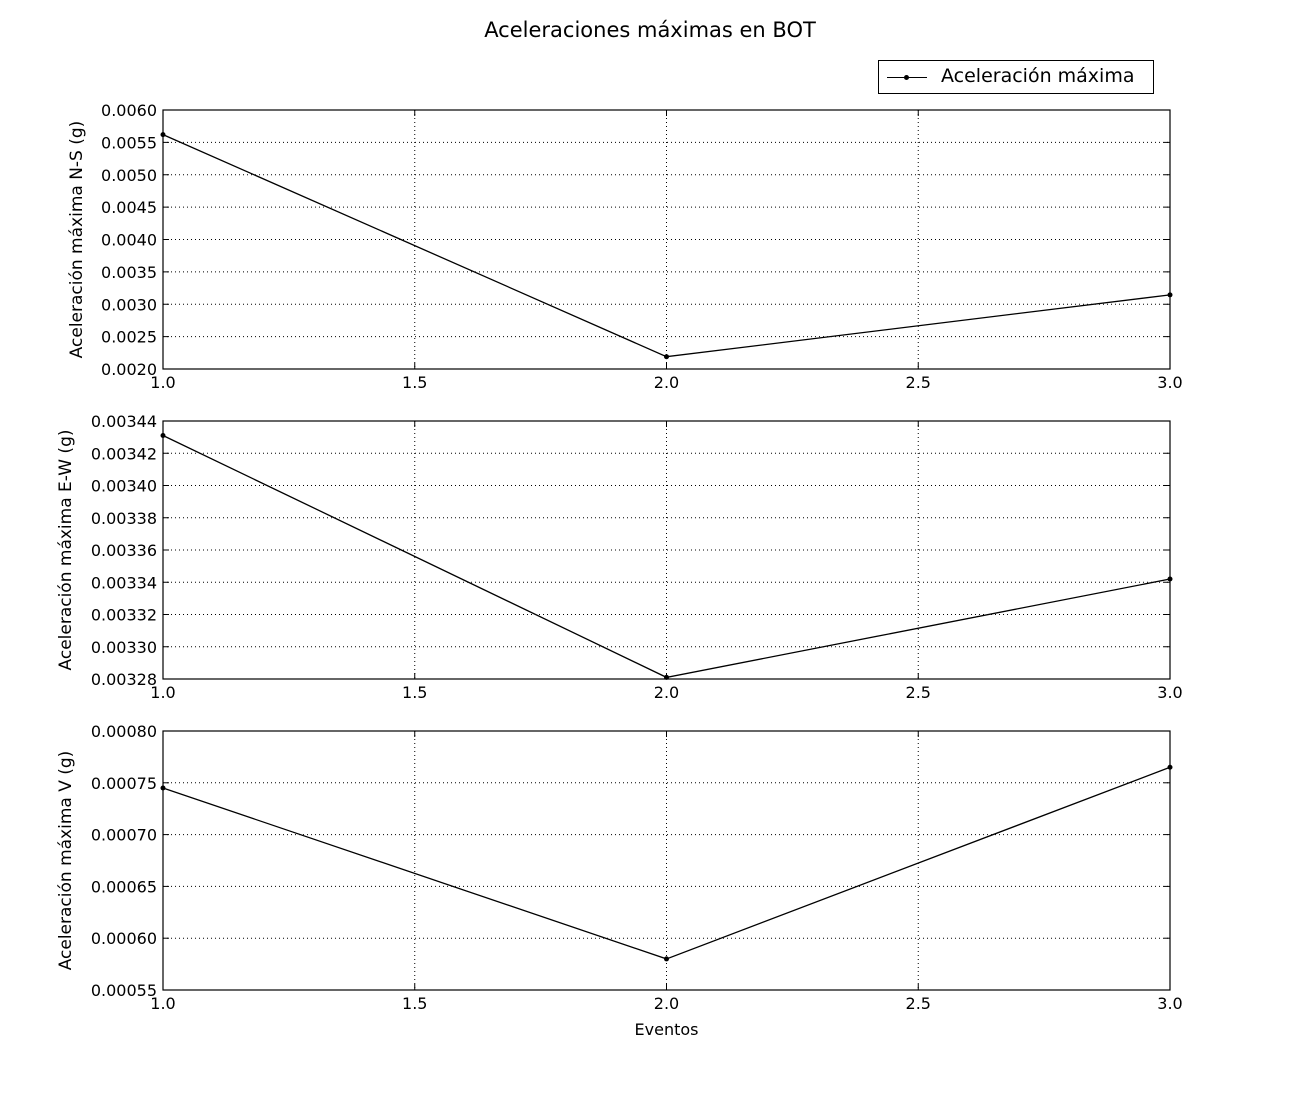  Describe the element at coordinates (129, 175) in the screenshot. I see `y-tick-label: 0.0050` at that location.